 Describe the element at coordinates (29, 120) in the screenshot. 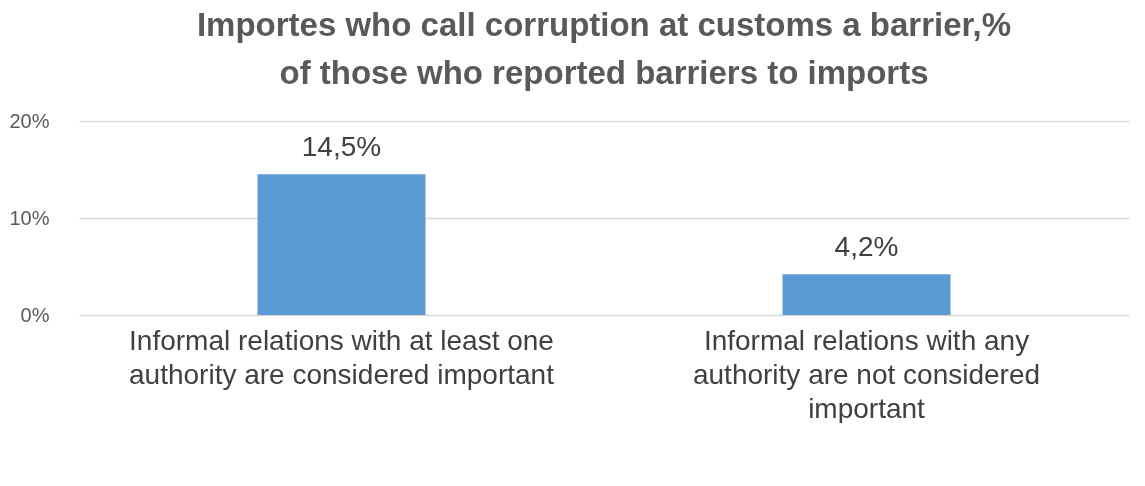

I see `y-tick-label: 20%` at that location.